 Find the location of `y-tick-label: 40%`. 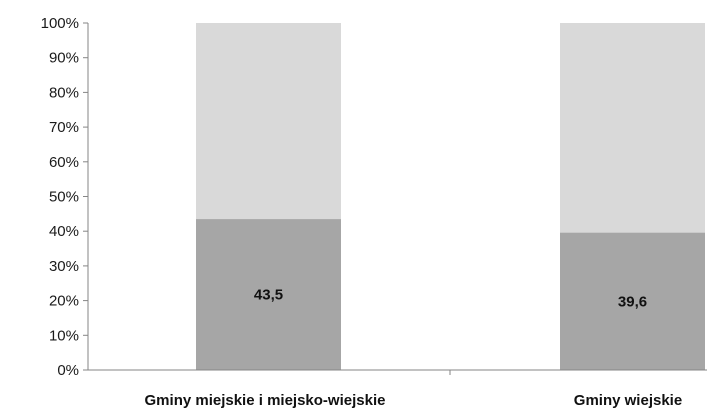

y-tick-label: 40% is located at coordinates (64, 231).